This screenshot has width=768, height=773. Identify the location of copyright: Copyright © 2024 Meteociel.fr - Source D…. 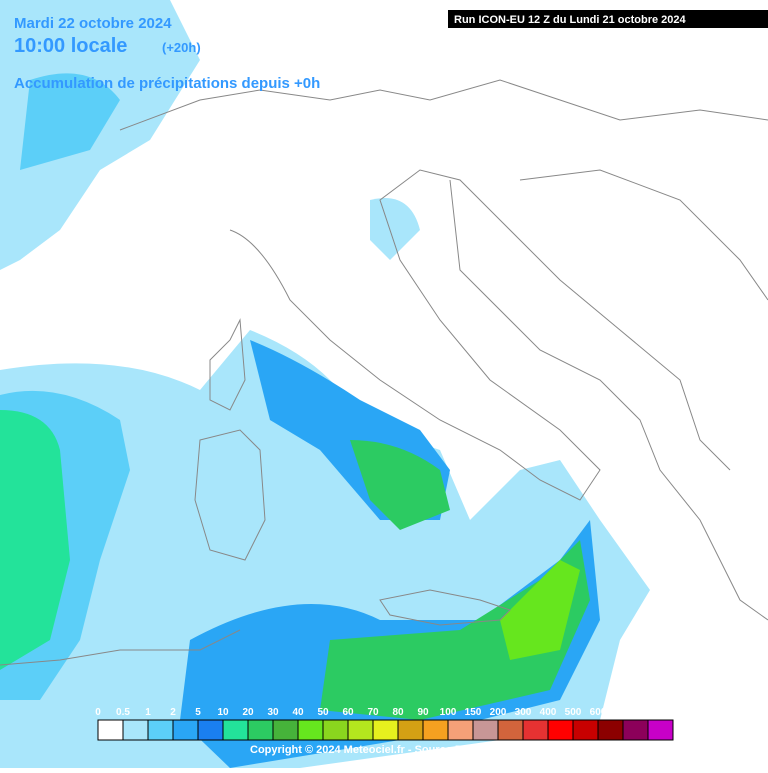
(365, 750).